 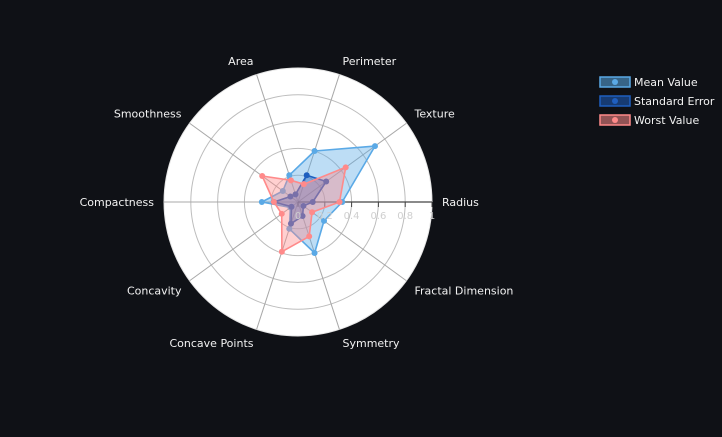 What do you see at coordinates (666, 82) in the screenshot?
I see `legend-label-0: Mean Value` at bounding box center [666, 82].